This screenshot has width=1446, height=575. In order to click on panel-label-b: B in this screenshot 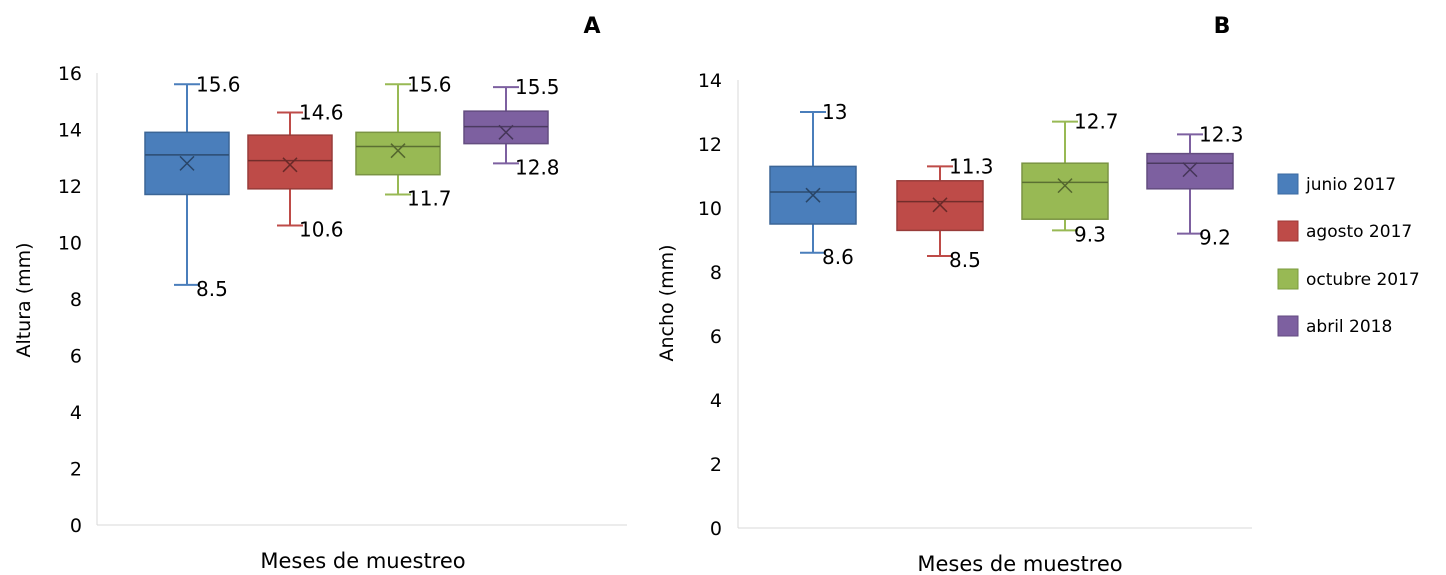, I will do `click(1222, 26)`.